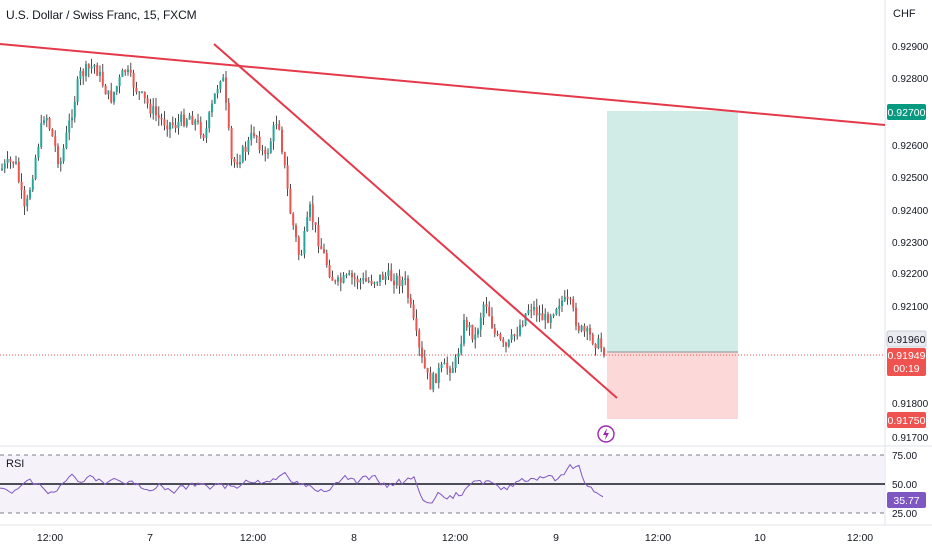  I want to click on price-tick-label: 0.92600, so click(910, 146).